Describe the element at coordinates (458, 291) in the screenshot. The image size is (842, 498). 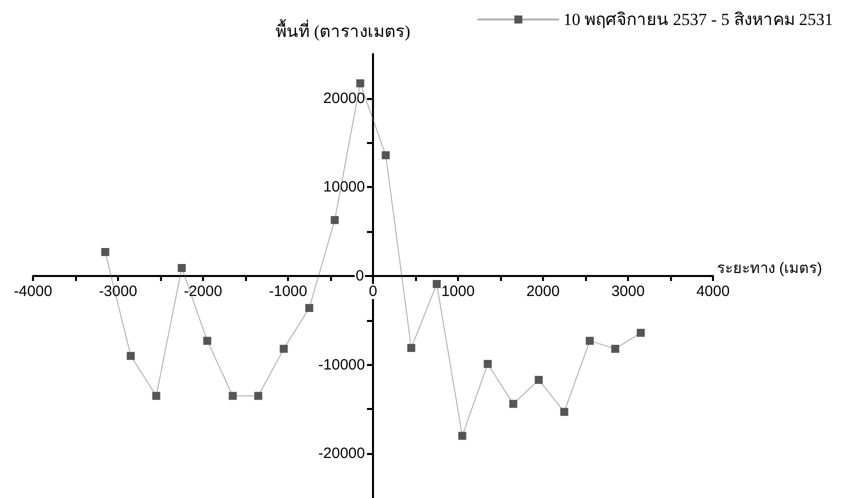
I see `x-tick-label: 1000` at that location.